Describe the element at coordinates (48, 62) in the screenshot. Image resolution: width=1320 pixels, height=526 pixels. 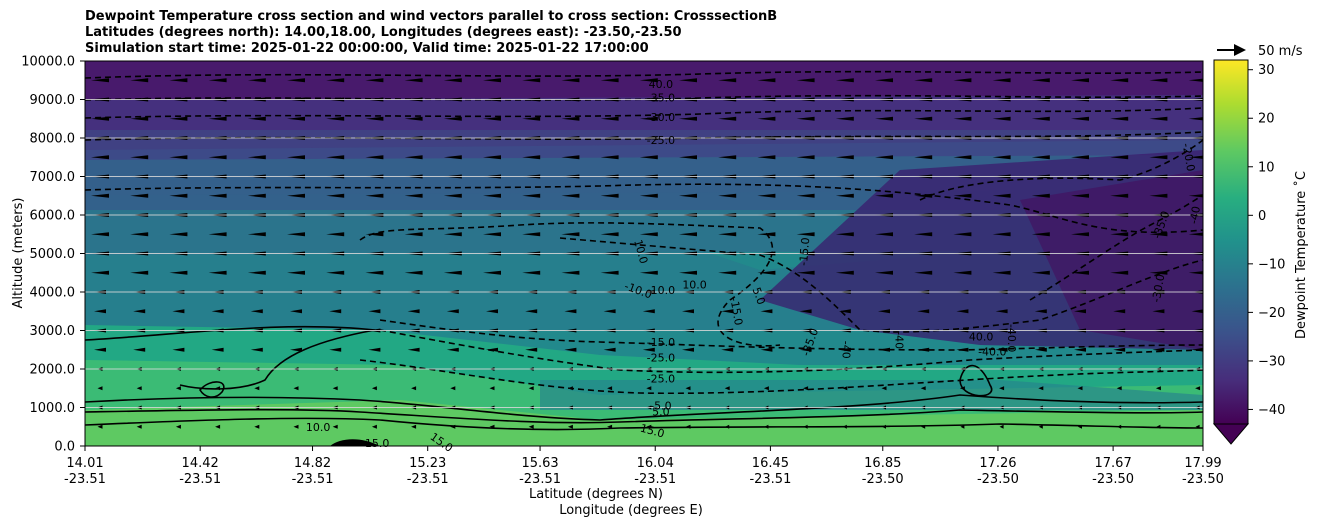
I see `y-tick-label: 10000.0` at that location.